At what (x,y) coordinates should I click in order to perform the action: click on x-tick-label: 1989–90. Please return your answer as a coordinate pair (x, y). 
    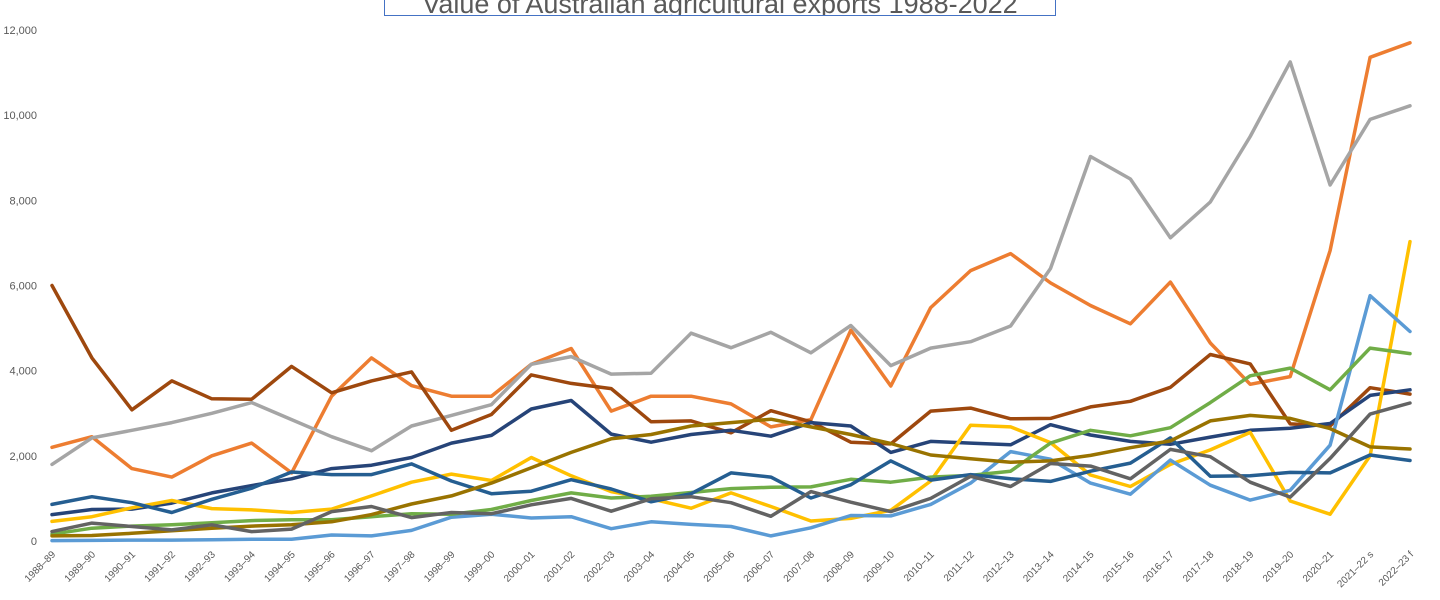
    Looking at the image, I should click on (81, 567).